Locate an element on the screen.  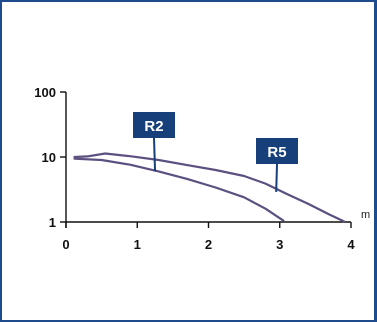
series-line-r2 is located at coordinates (179, 189).